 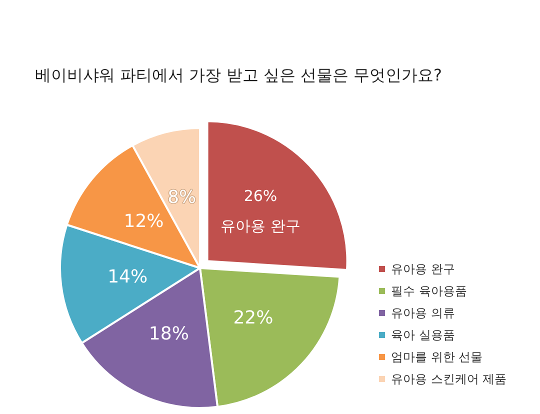 What do you see at coordinates (144, 221) in the screenshot?
I see `data-label: 12%` at bounding box center [144, 221].